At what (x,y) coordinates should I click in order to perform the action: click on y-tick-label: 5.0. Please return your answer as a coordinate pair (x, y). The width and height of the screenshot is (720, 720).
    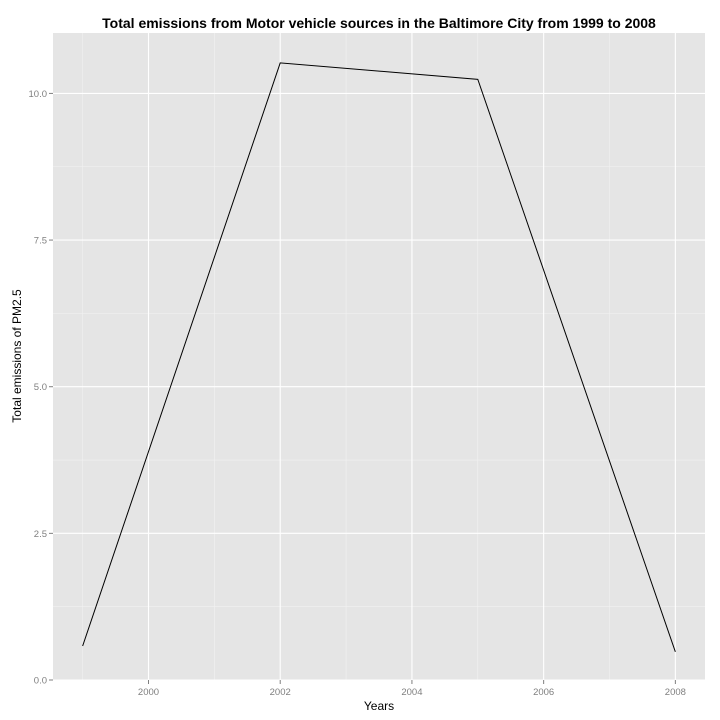
    Looking at the image, I should click on (40, 387).